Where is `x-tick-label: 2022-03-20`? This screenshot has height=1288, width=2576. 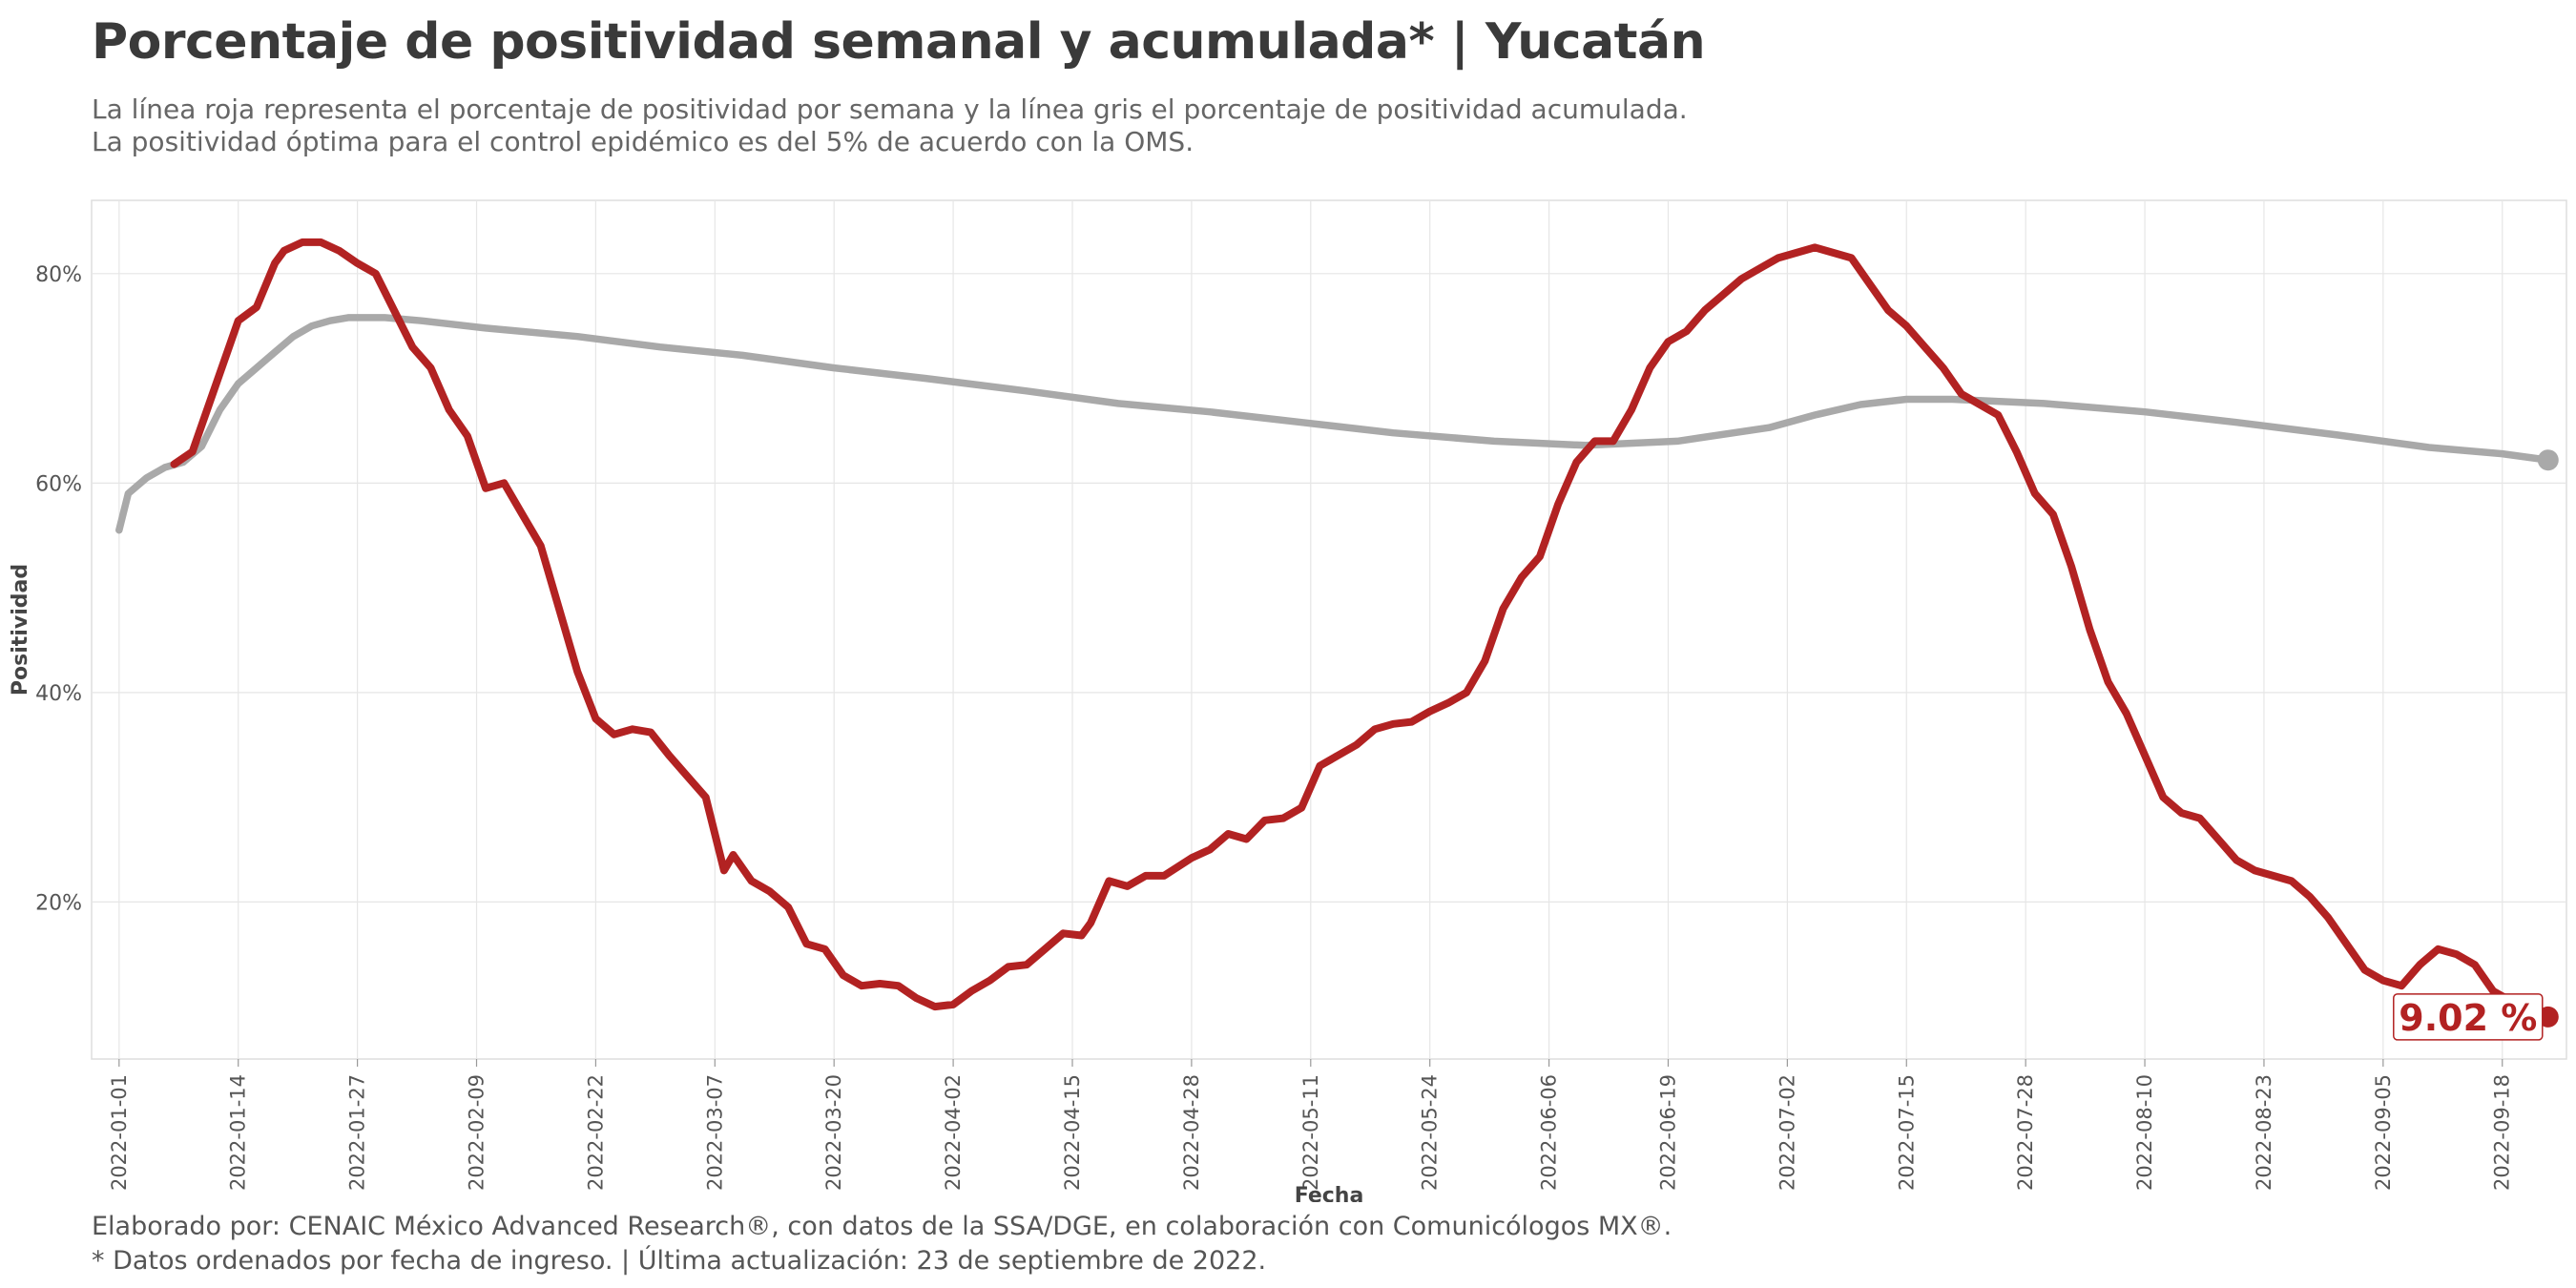 x-tick-label: 2022-03-20 is located at coordinates (833, 1132).